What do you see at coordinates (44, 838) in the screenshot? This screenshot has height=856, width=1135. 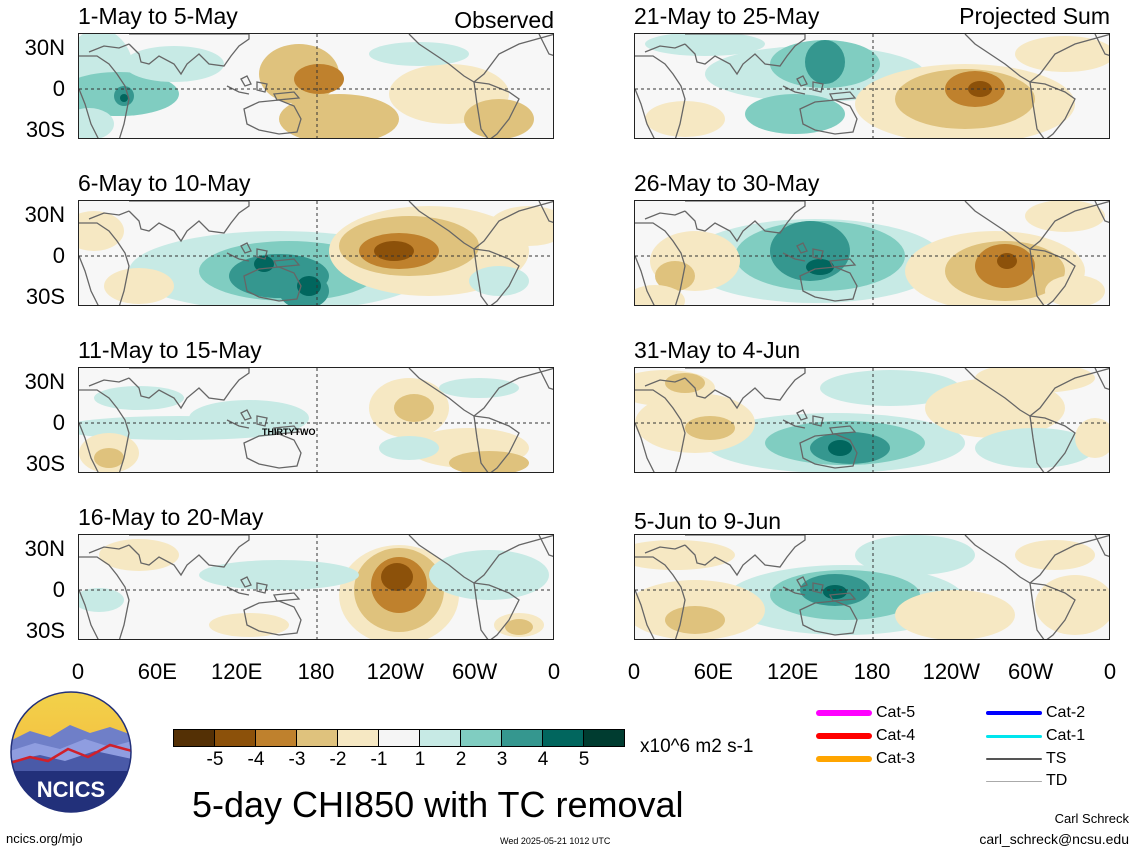 I see `footer-url: ncics.org/mjo` at bounding box center [44, 838].